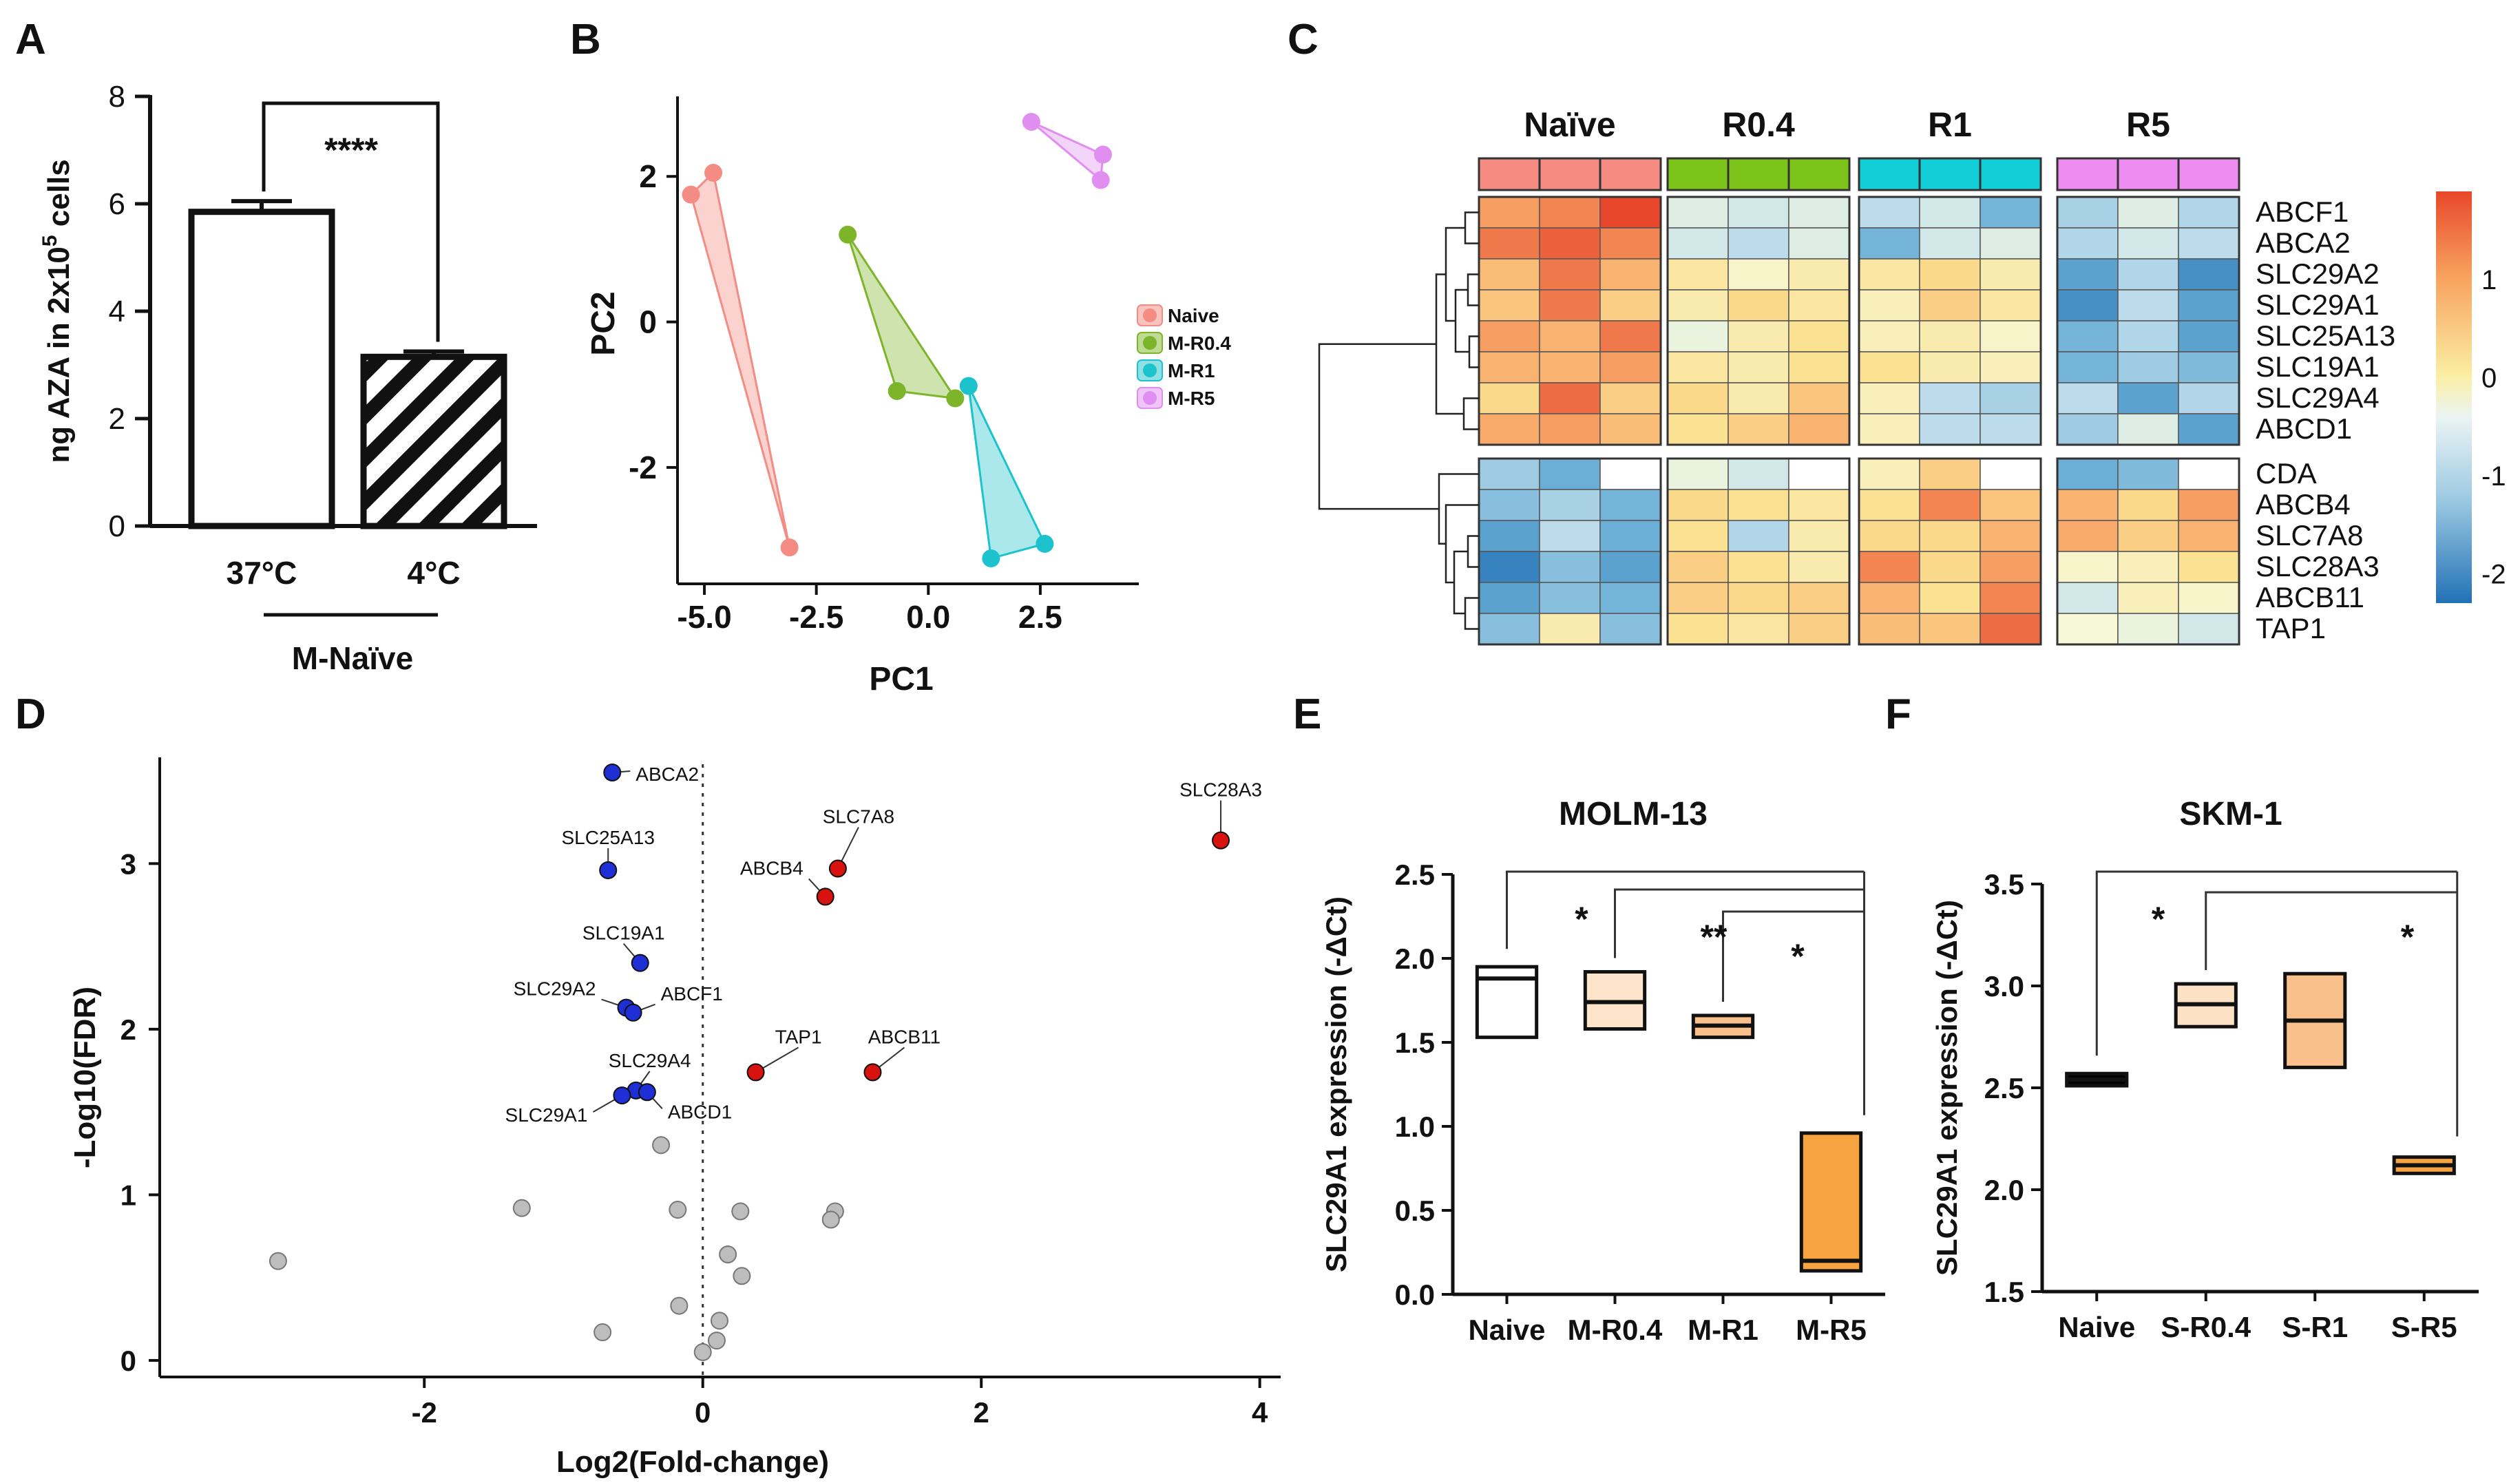 This screenshot has height=1483, width=2520. Describe the element at coordinates (1569, 124) in the screenshot. I see `heatmap-group-label: Naïve` at that location.